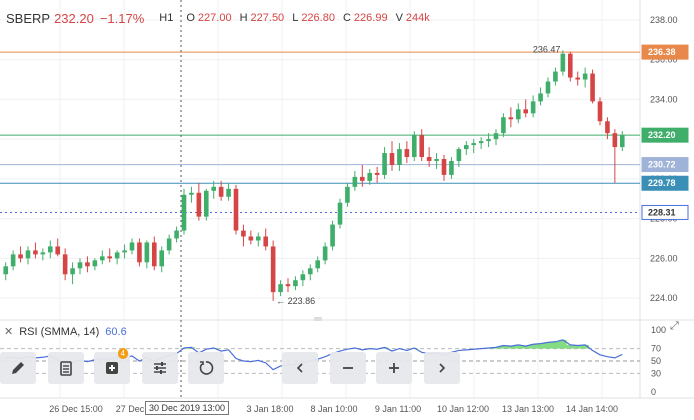 This screenshot has height=420, width=694. Describe the element at coordinates (334, 409) in the screenshot. I see `time-tick: 8 Jan 10:00` at that location.